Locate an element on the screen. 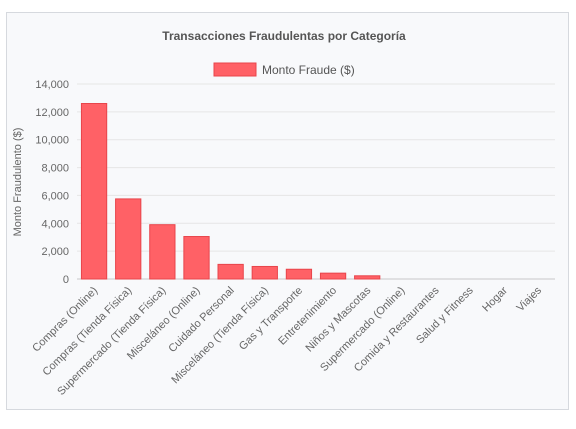 The width and height of the screenshot is (576, 429). y-tick-label: 10,000 is located at coordinates (52, 141).